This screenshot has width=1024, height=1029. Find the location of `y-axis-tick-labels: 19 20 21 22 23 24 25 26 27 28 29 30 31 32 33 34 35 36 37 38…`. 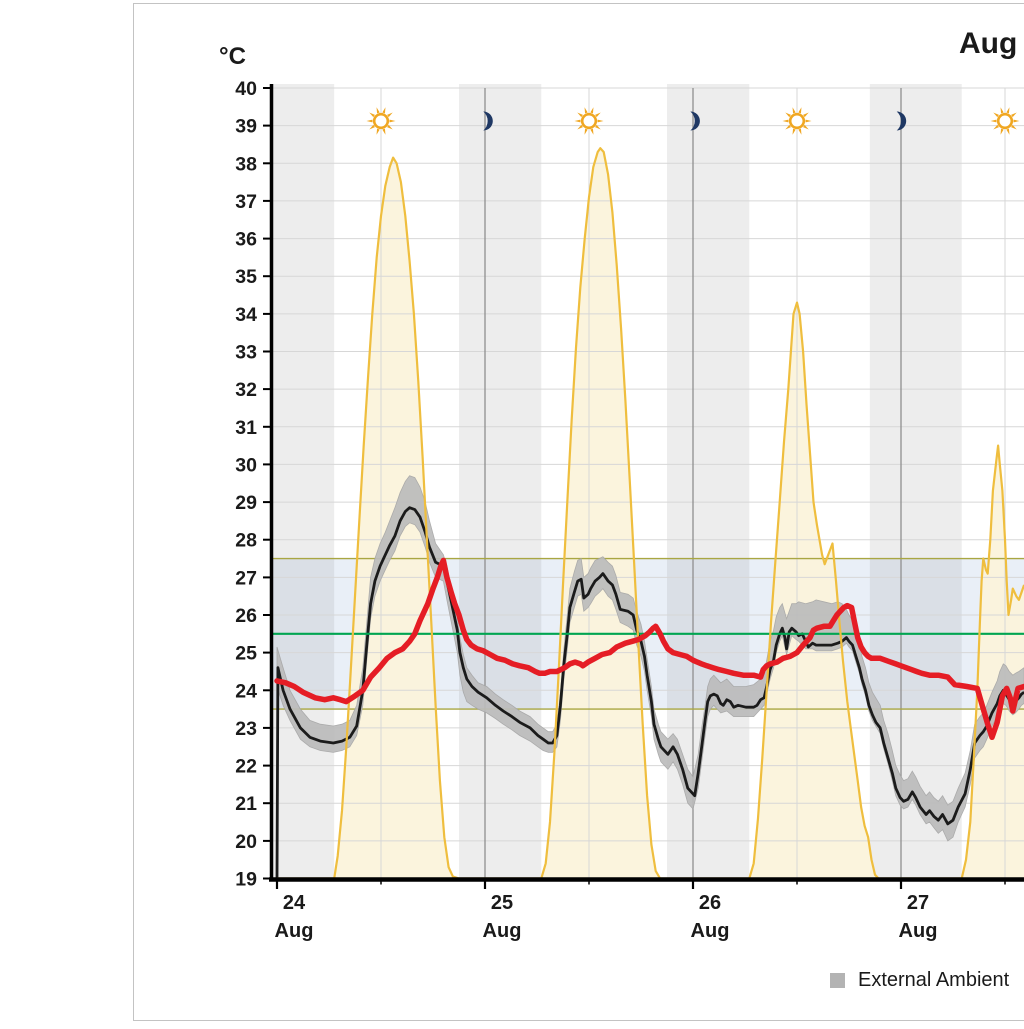

y-axis-tick-labels: 19 20 21 22 23 24 25 26 27 28 29 30 31 32 33 34 35 36 37 38… is located at coordinates (246, 484).